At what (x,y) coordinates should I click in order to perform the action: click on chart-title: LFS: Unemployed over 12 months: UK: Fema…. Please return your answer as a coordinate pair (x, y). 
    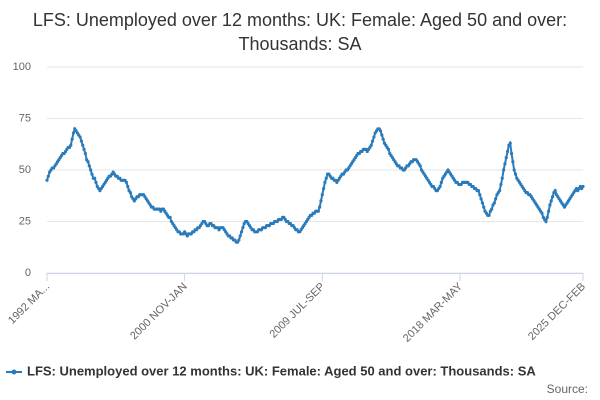
    Looking at the image, I should click on (300, 32).